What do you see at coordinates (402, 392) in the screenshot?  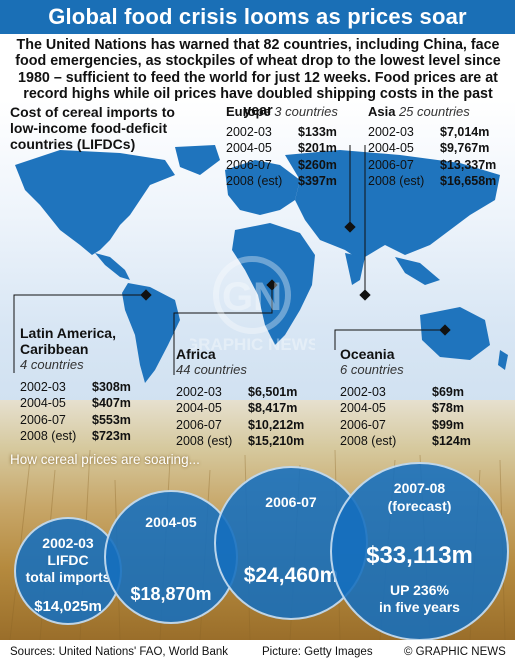 I see `table-row: 2002-03 $69m` at bounding box center [402, 392].